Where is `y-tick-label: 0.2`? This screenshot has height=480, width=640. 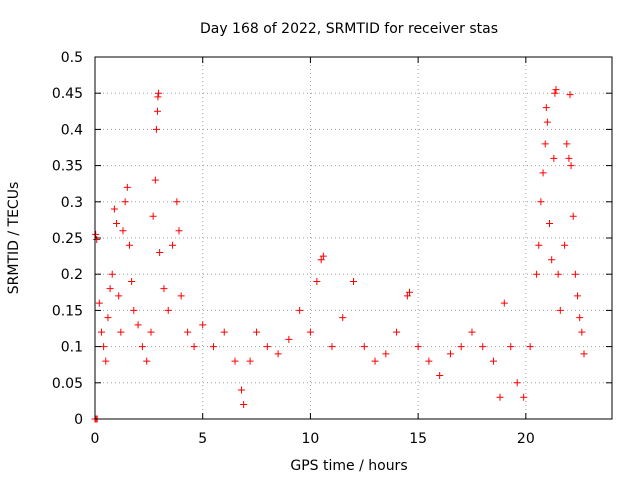 y-tick-label: 0.2 is located at coordinates (72, 275).